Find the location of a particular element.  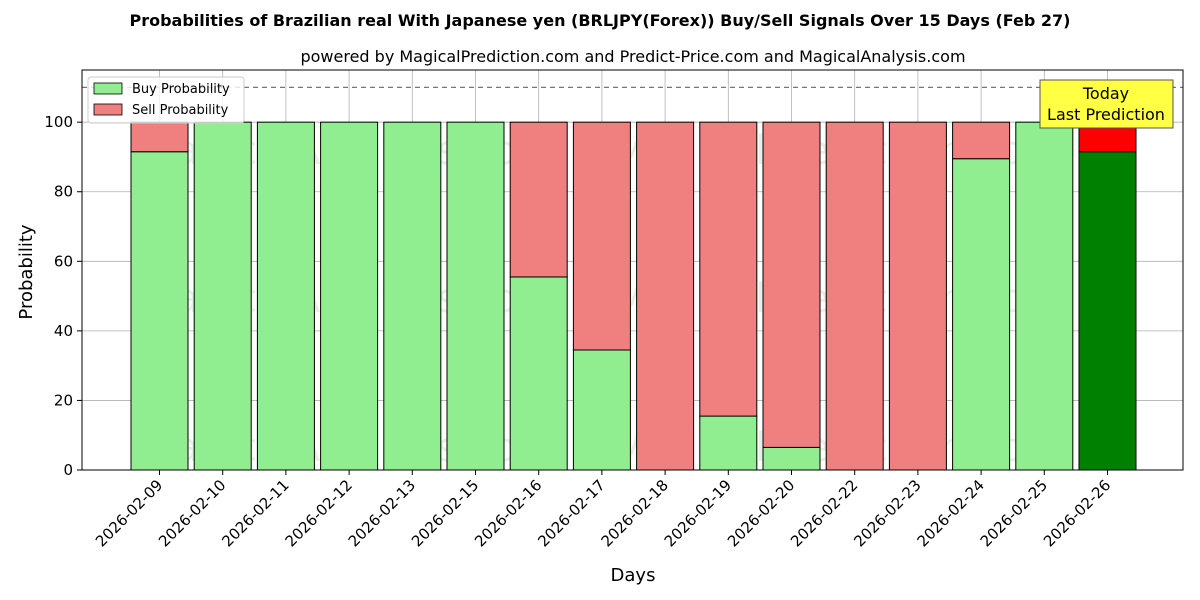

y-tick-label: 0 is located at coordinates (68, 470).